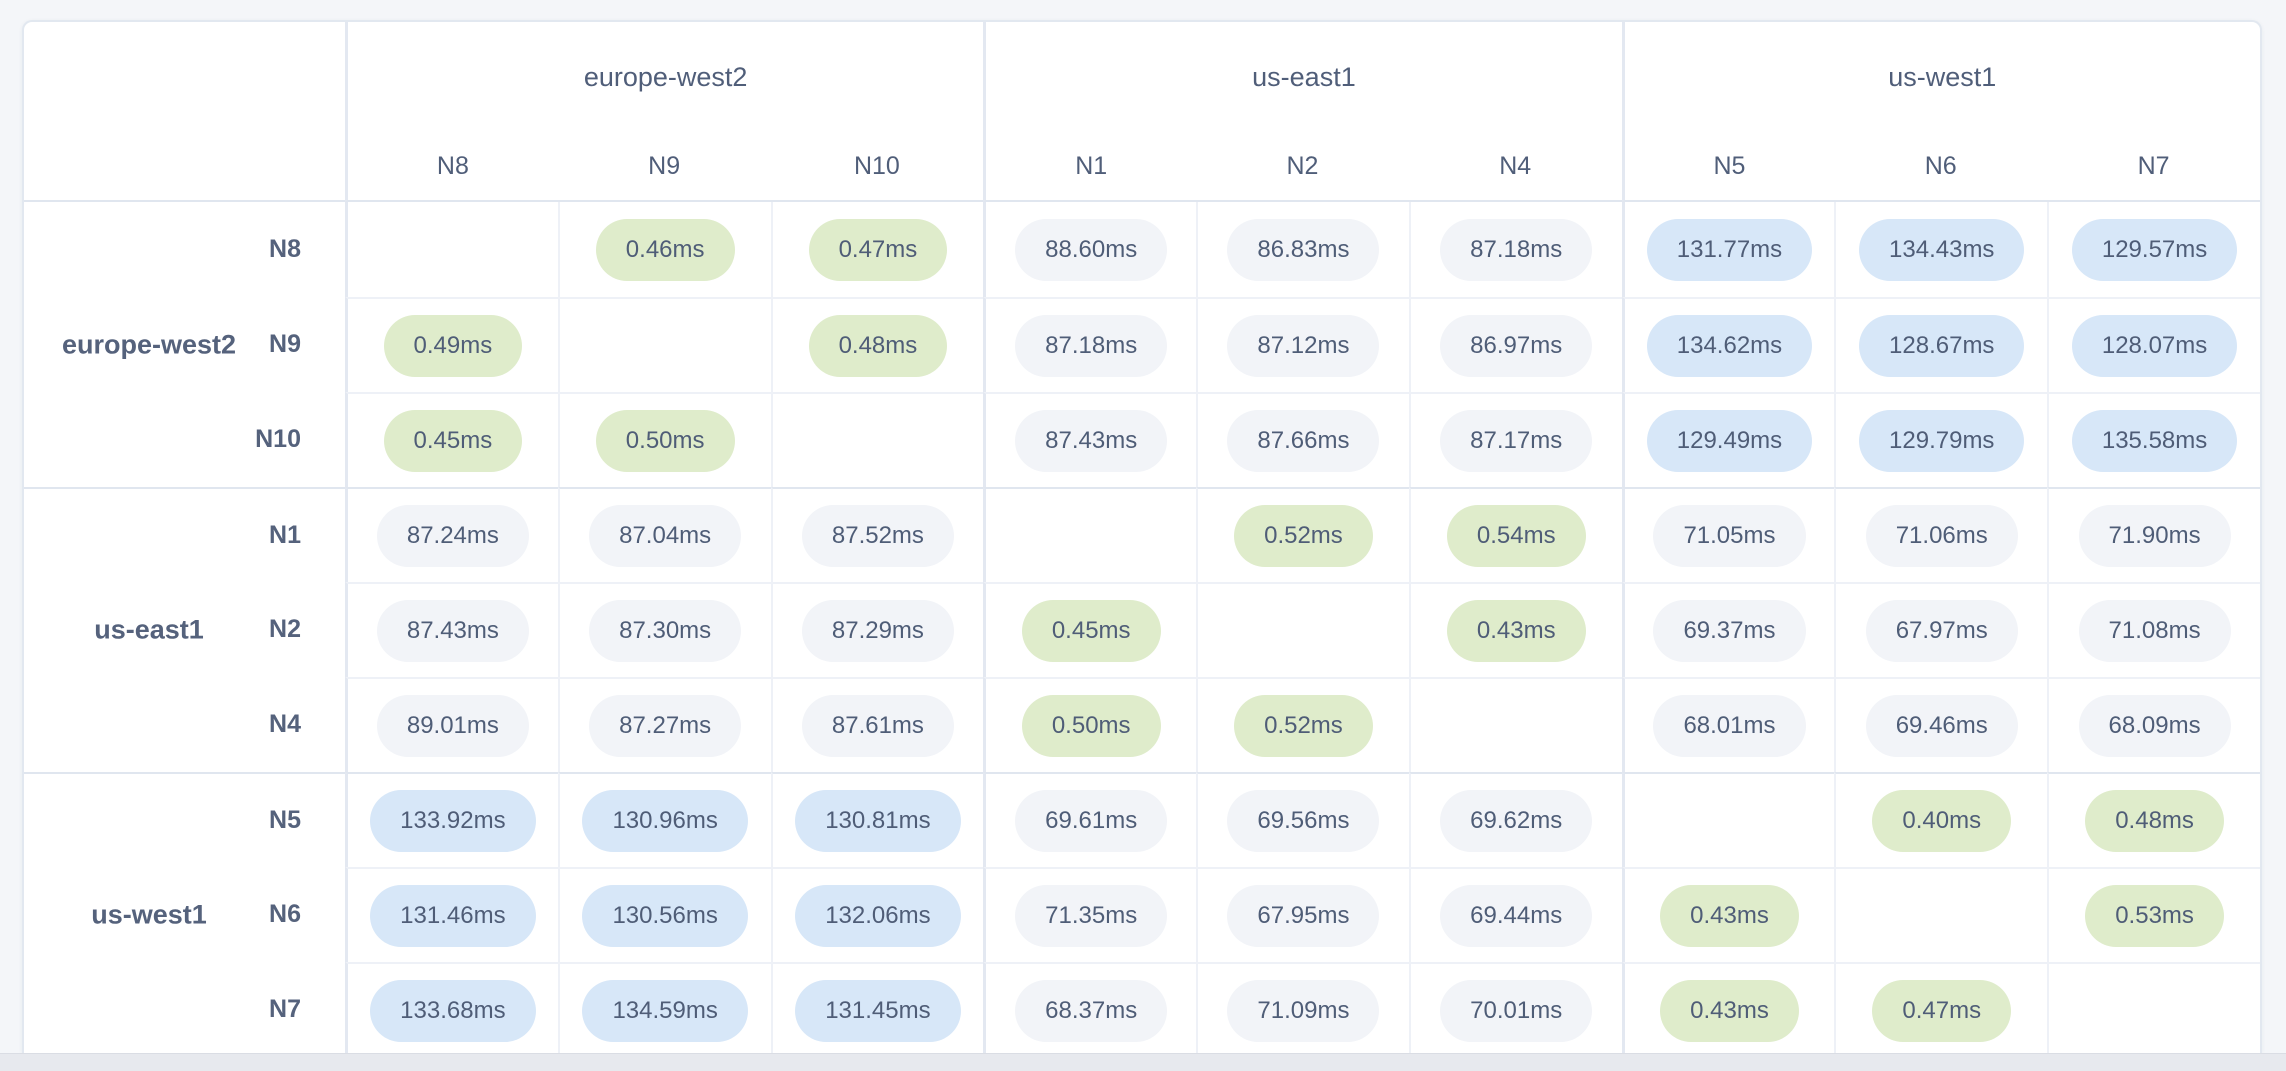 Image resolution: width=2286 pixels, height=1071 pixels. Describe the element at coordinates (1729, 1010) in the screenshot. I see `latency-badge: 0.43ms` at that location.